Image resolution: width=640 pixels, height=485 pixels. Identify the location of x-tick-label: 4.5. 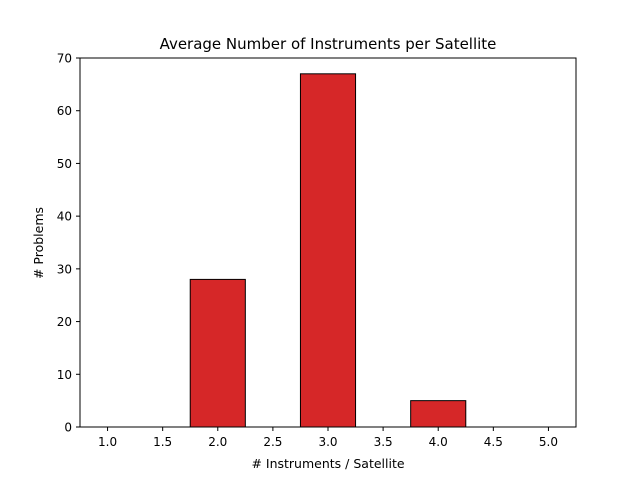
(493, 442).